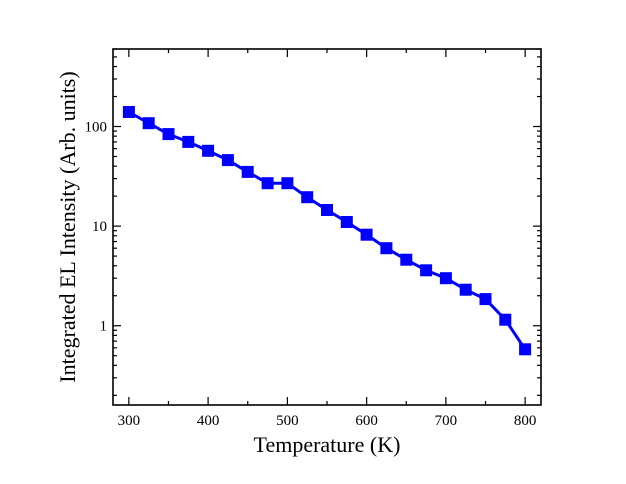 Image resolution: width=626 pixels, height=484 pixels. I want to click on x-tick-label: 300, so click(129, 421).